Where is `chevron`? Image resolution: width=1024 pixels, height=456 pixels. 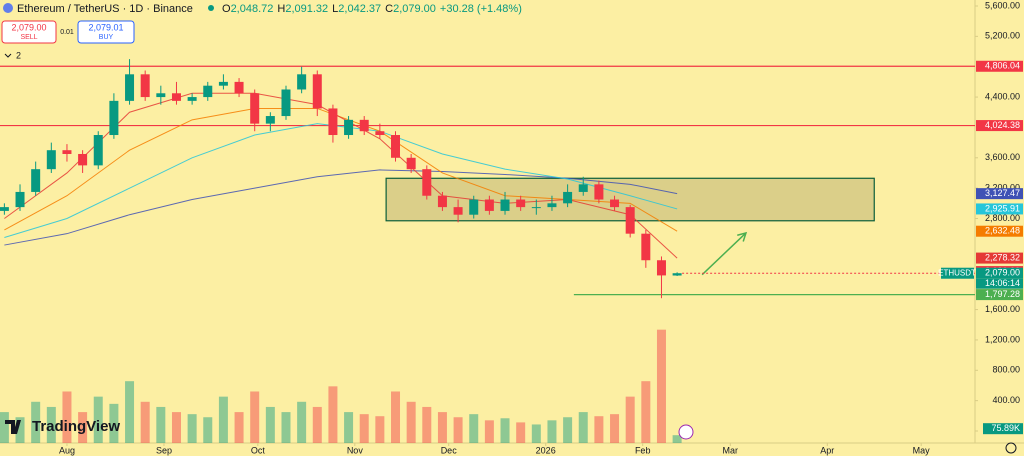 chevron is located at coordinates (8, 55).